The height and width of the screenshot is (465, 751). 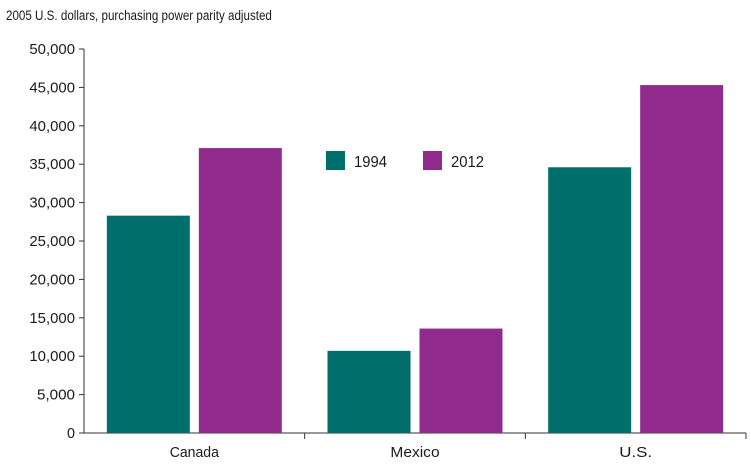 What do you see at coordinates (590, 300) in the screenshot?
I see `bar-us-1994` at bounding box center [590, 300].